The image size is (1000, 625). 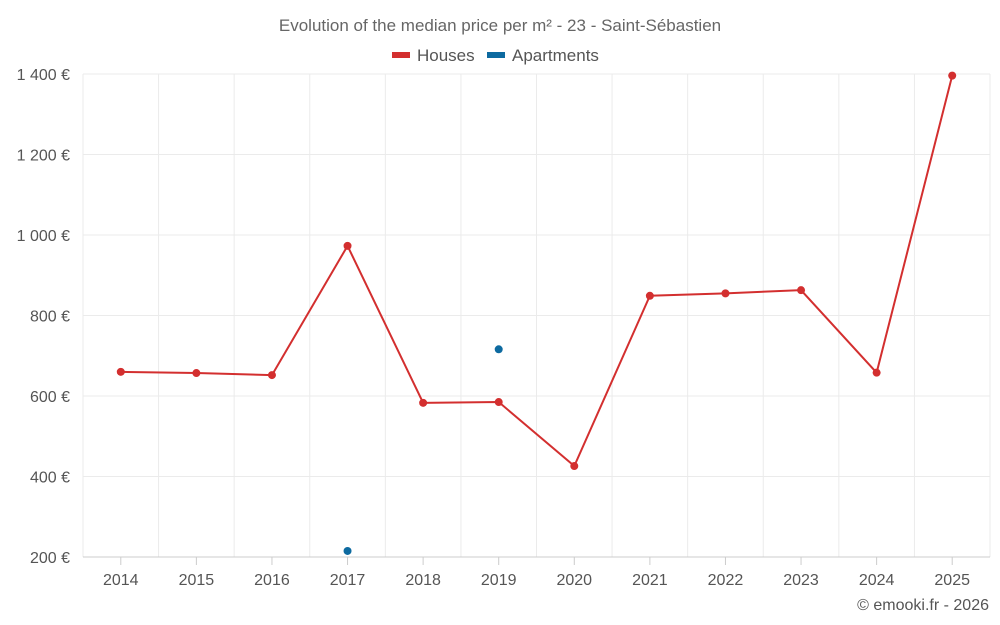 What do you see at coordinates (574, 580) in the screenshot?
I see `x-tick-label: 2020` at bounding box center [574, 580].